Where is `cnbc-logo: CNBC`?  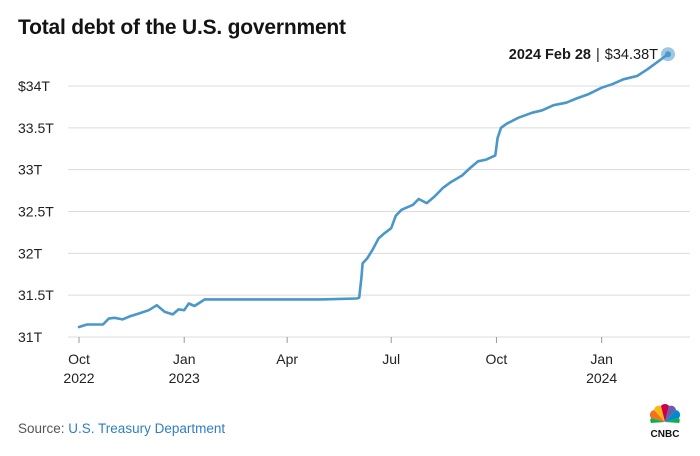
cnbc-logo: CNBC is located at coordinates (665, 422).